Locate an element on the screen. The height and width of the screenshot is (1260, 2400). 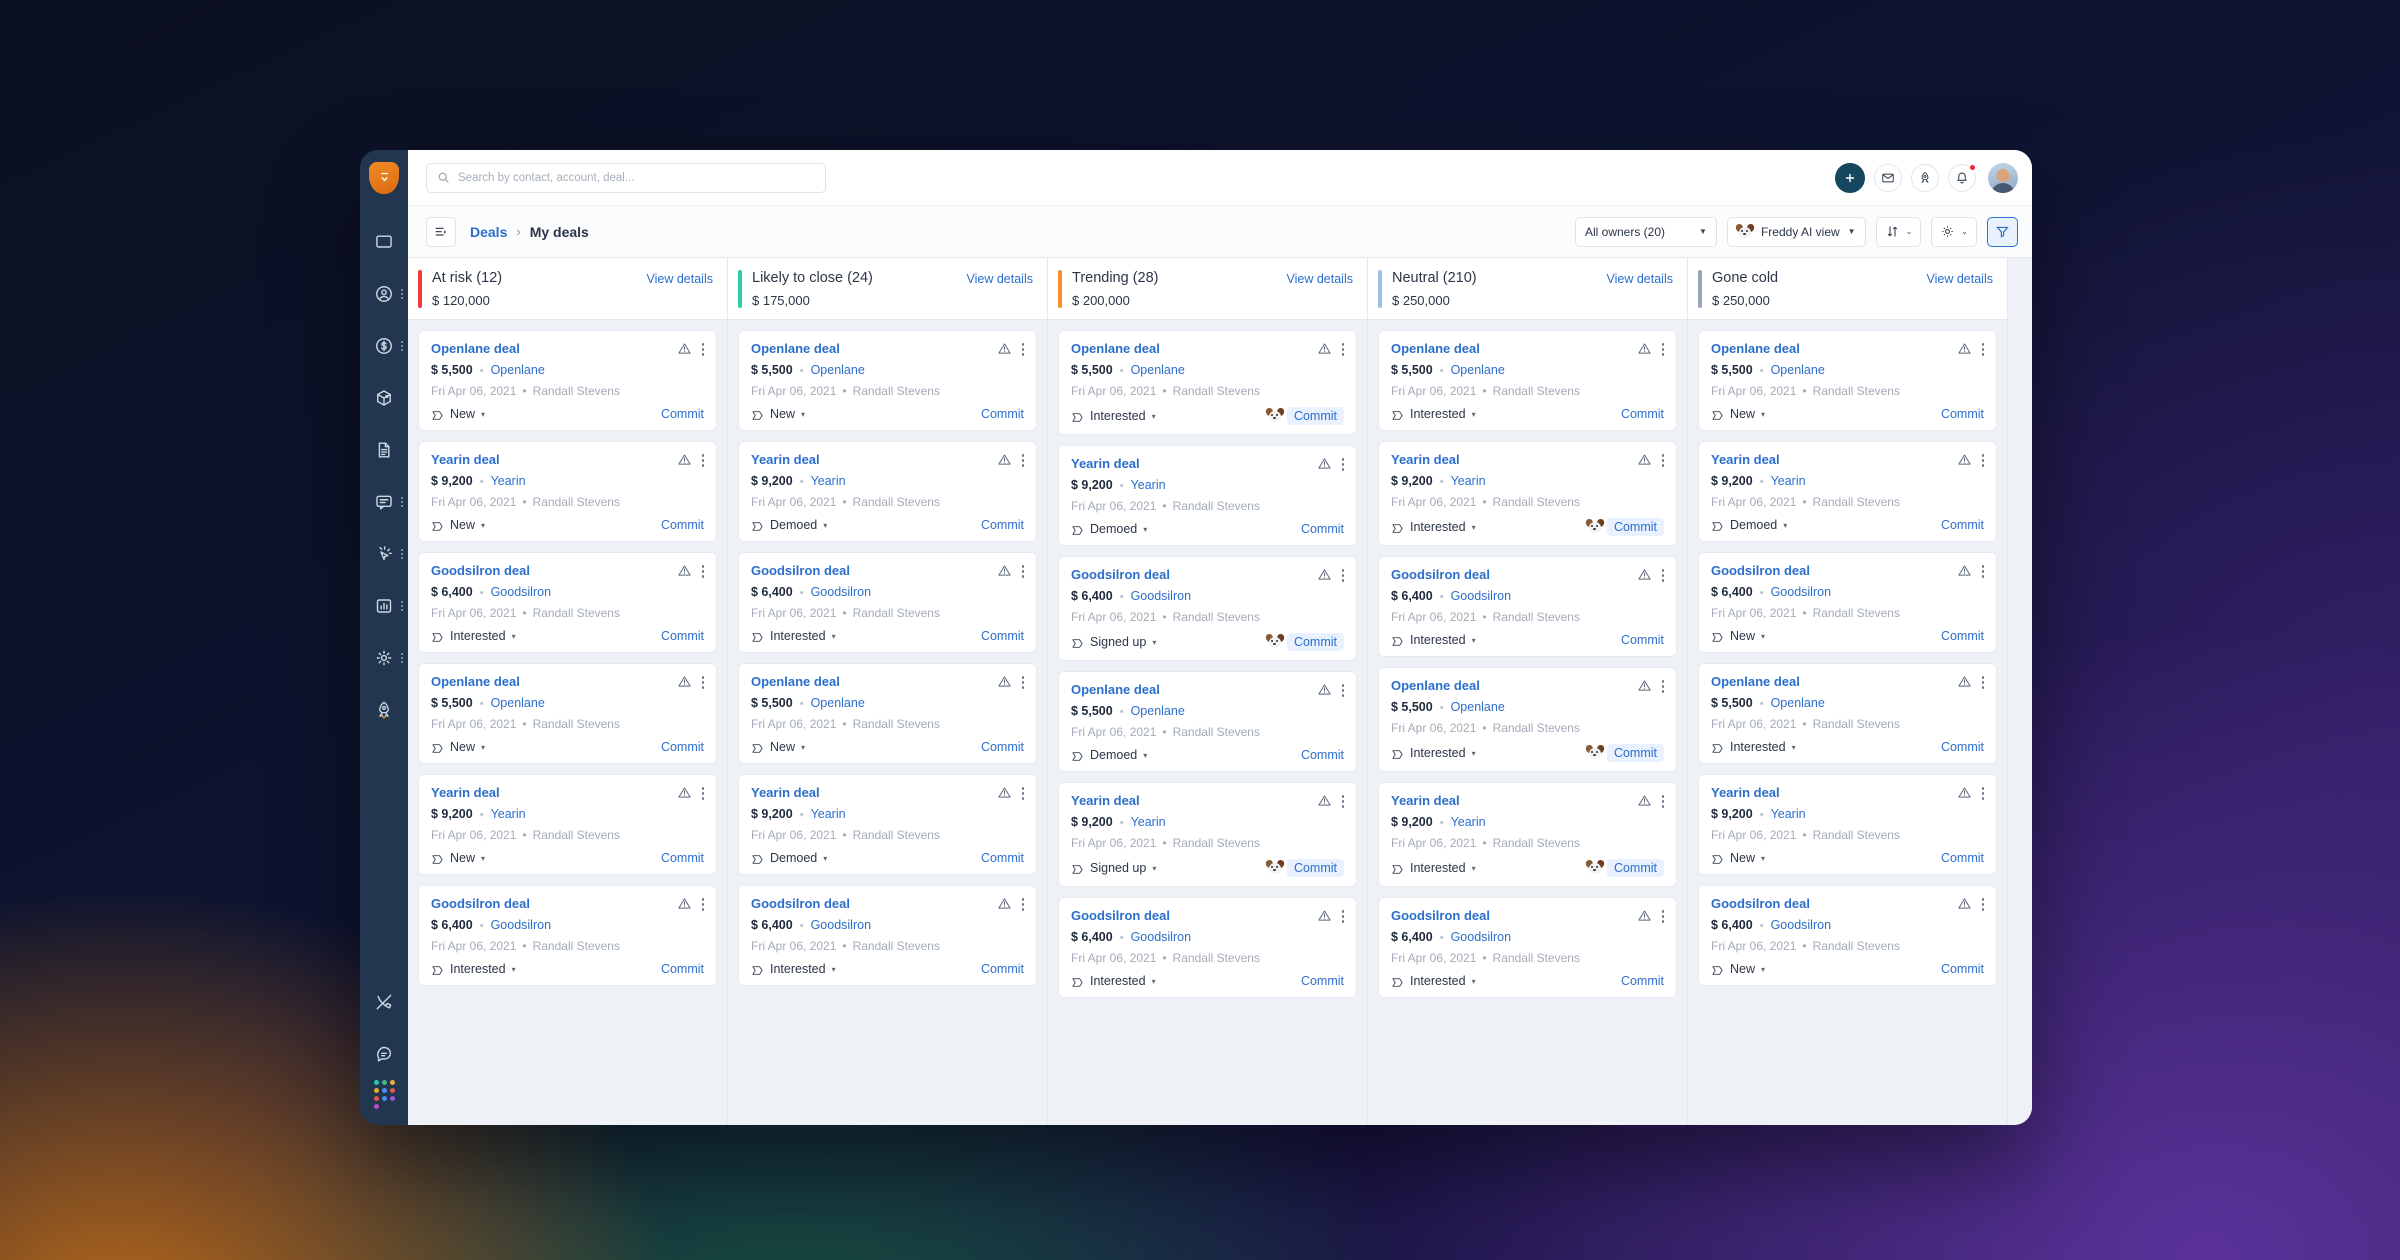
sidebar-item-conversations is located at coordinates (384, 502).